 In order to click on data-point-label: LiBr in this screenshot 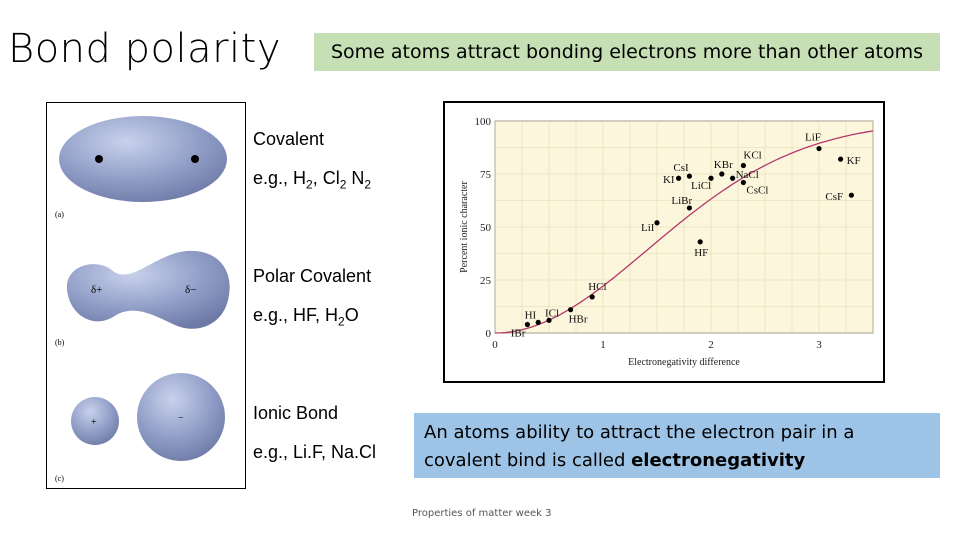, I will do `click(681, 201)`.